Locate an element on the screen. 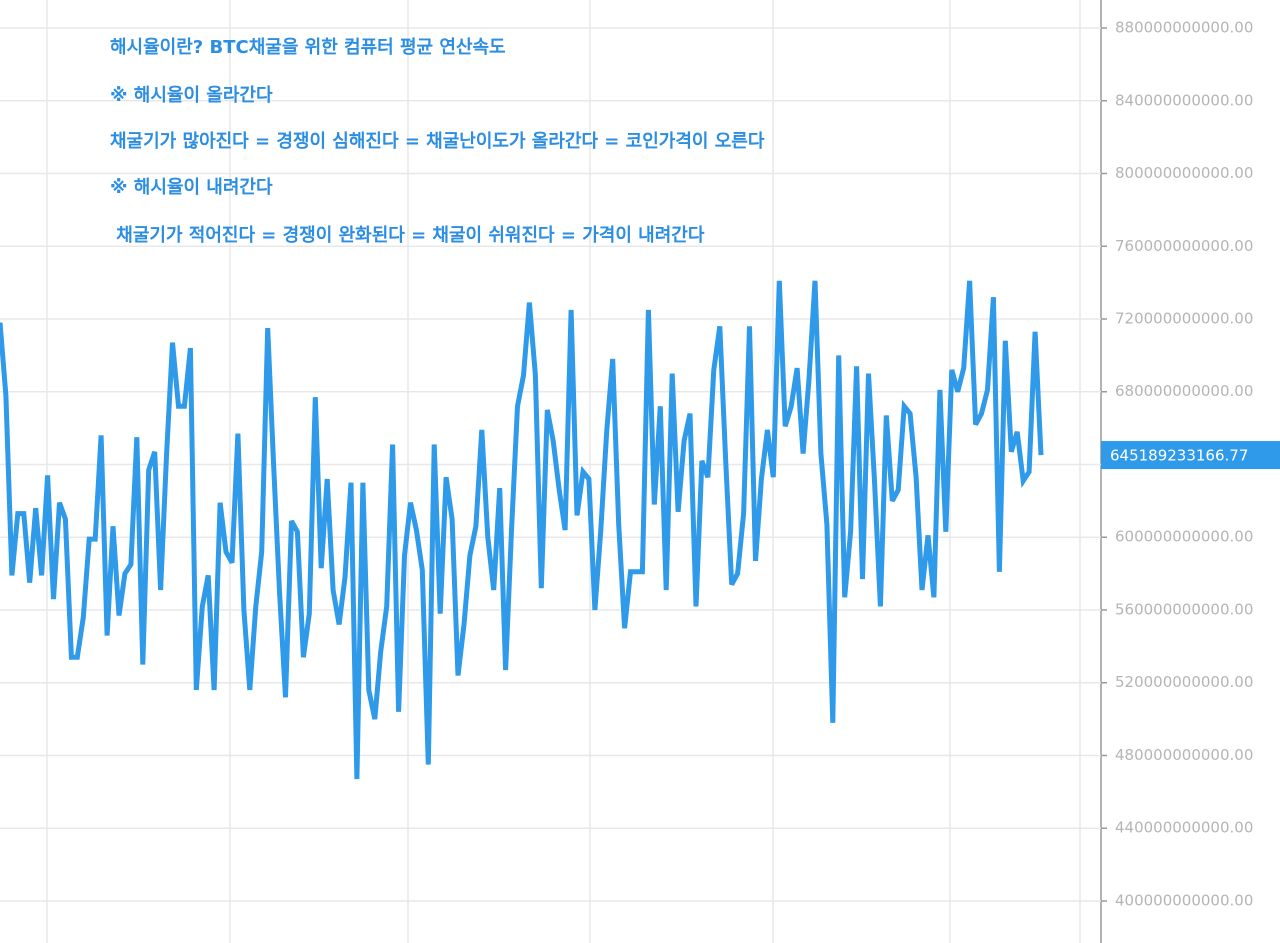 Image resolution: width=1280 pixels, height=943 pixels. y-tick-label: 600000000000.00 is located at coordinates (1184, 537).